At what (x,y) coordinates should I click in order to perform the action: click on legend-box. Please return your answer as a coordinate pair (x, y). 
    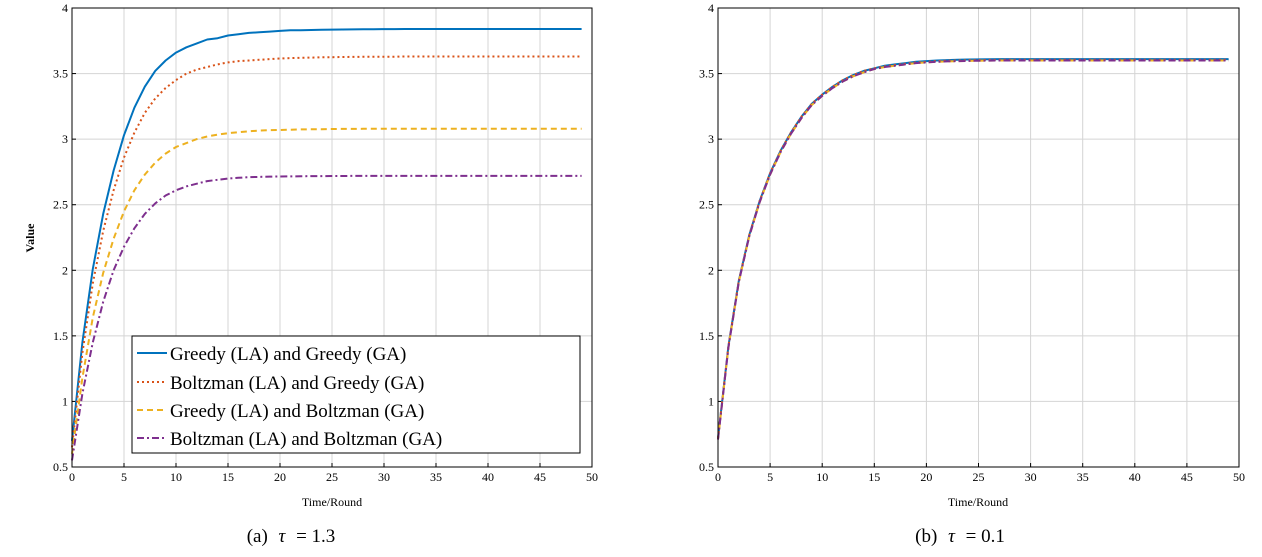
    Looking at the image, I should click on (356, 394).